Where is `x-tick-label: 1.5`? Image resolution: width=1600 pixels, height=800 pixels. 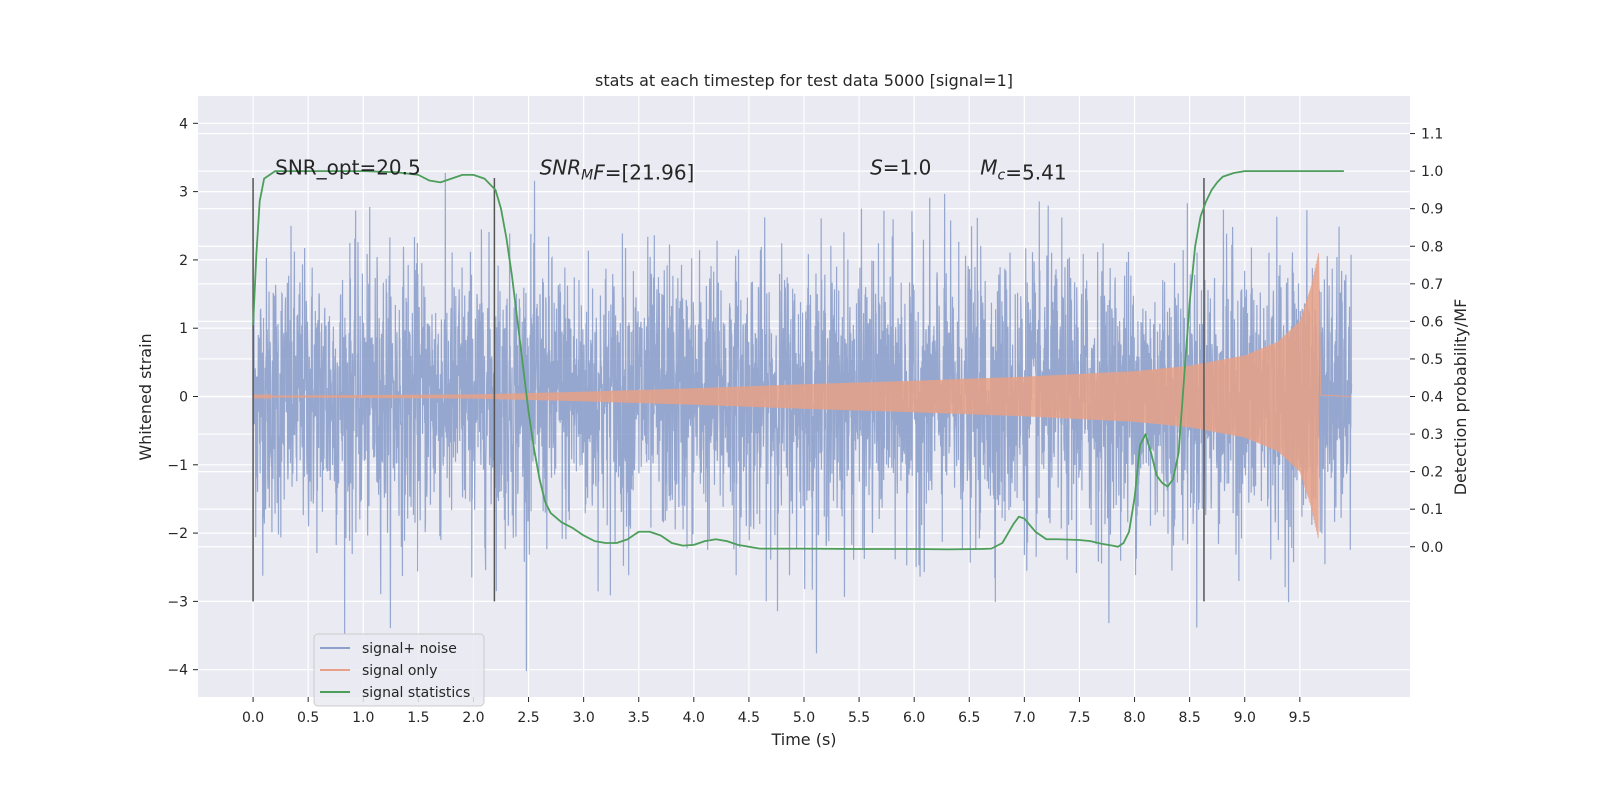
x-tick-label: 1.5 is located at coordinates (418, 718).